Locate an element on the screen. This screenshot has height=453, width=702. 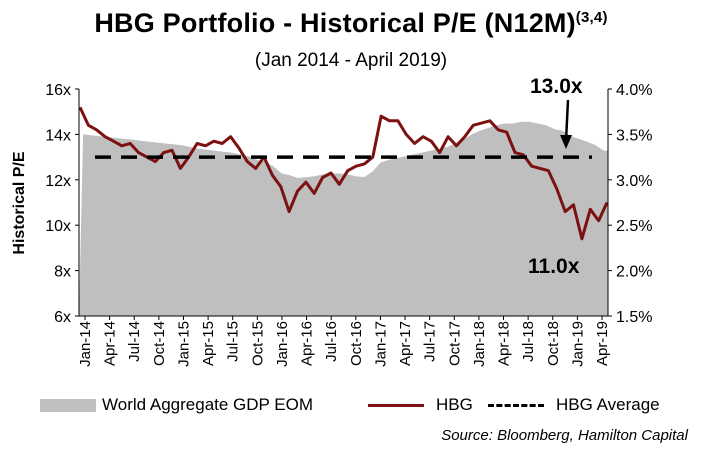
y-right-tick-label: 2.5% is located at coordinates (634, 226).